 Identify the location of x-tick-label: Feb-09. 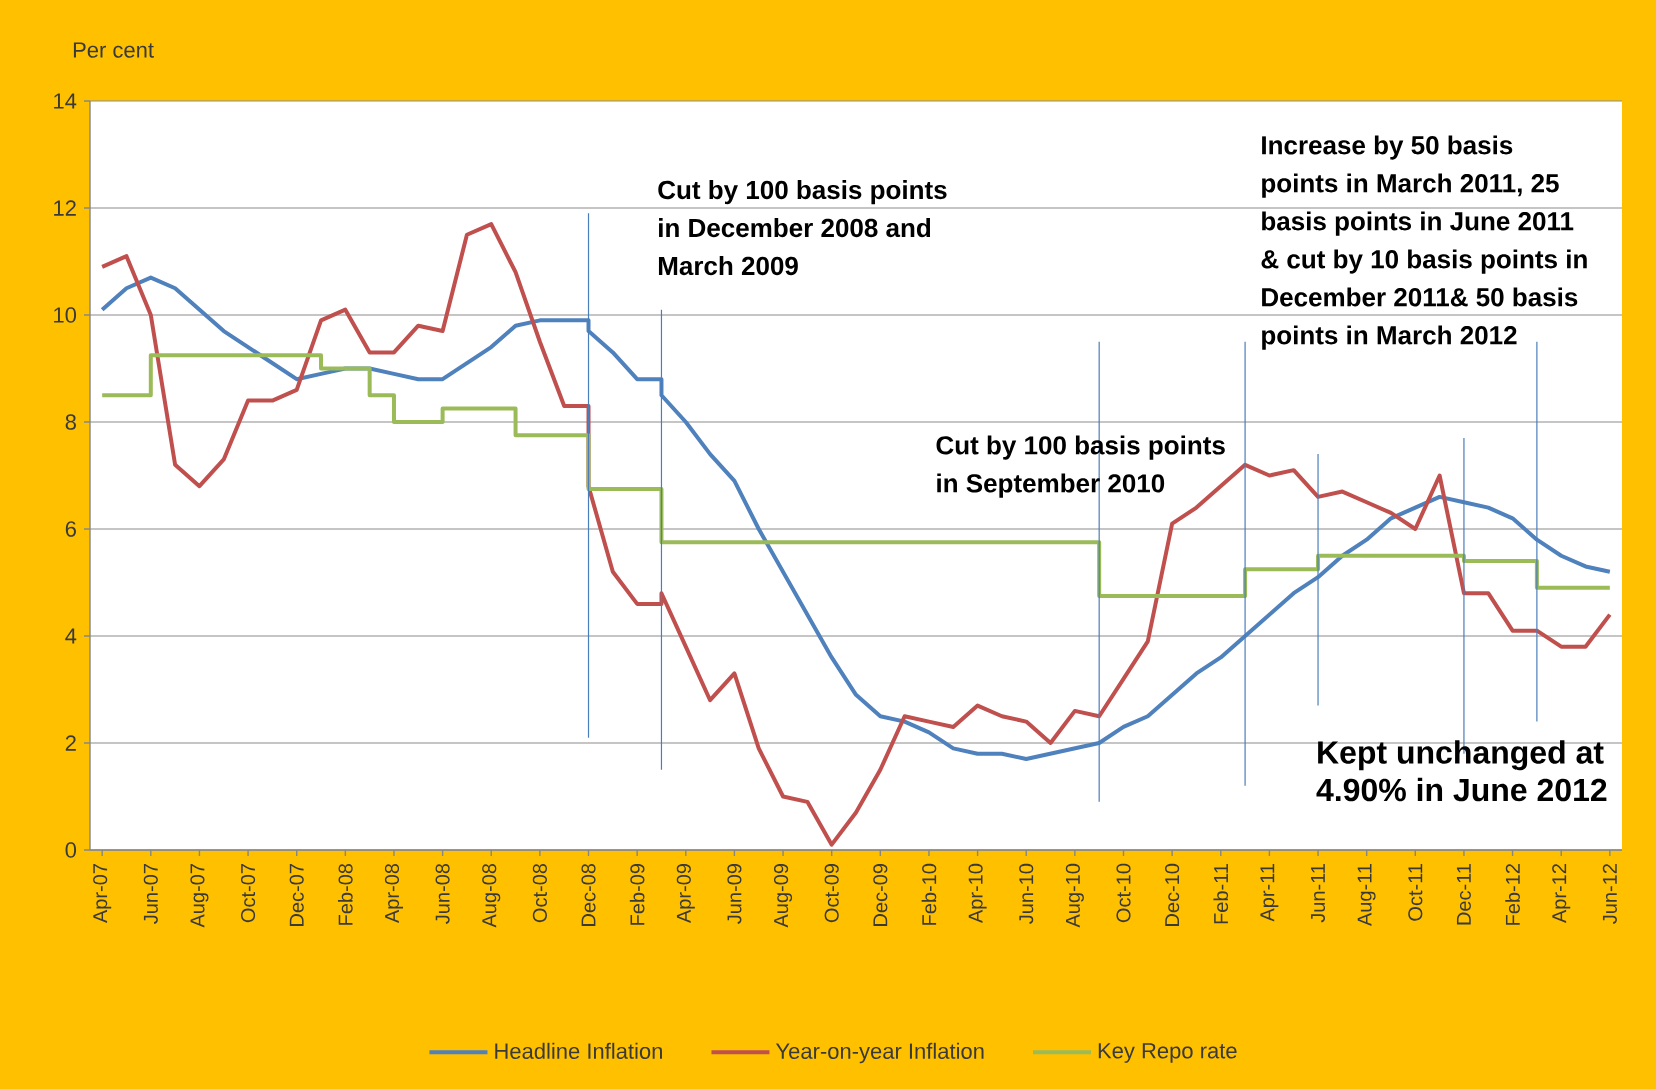
(637, 894).